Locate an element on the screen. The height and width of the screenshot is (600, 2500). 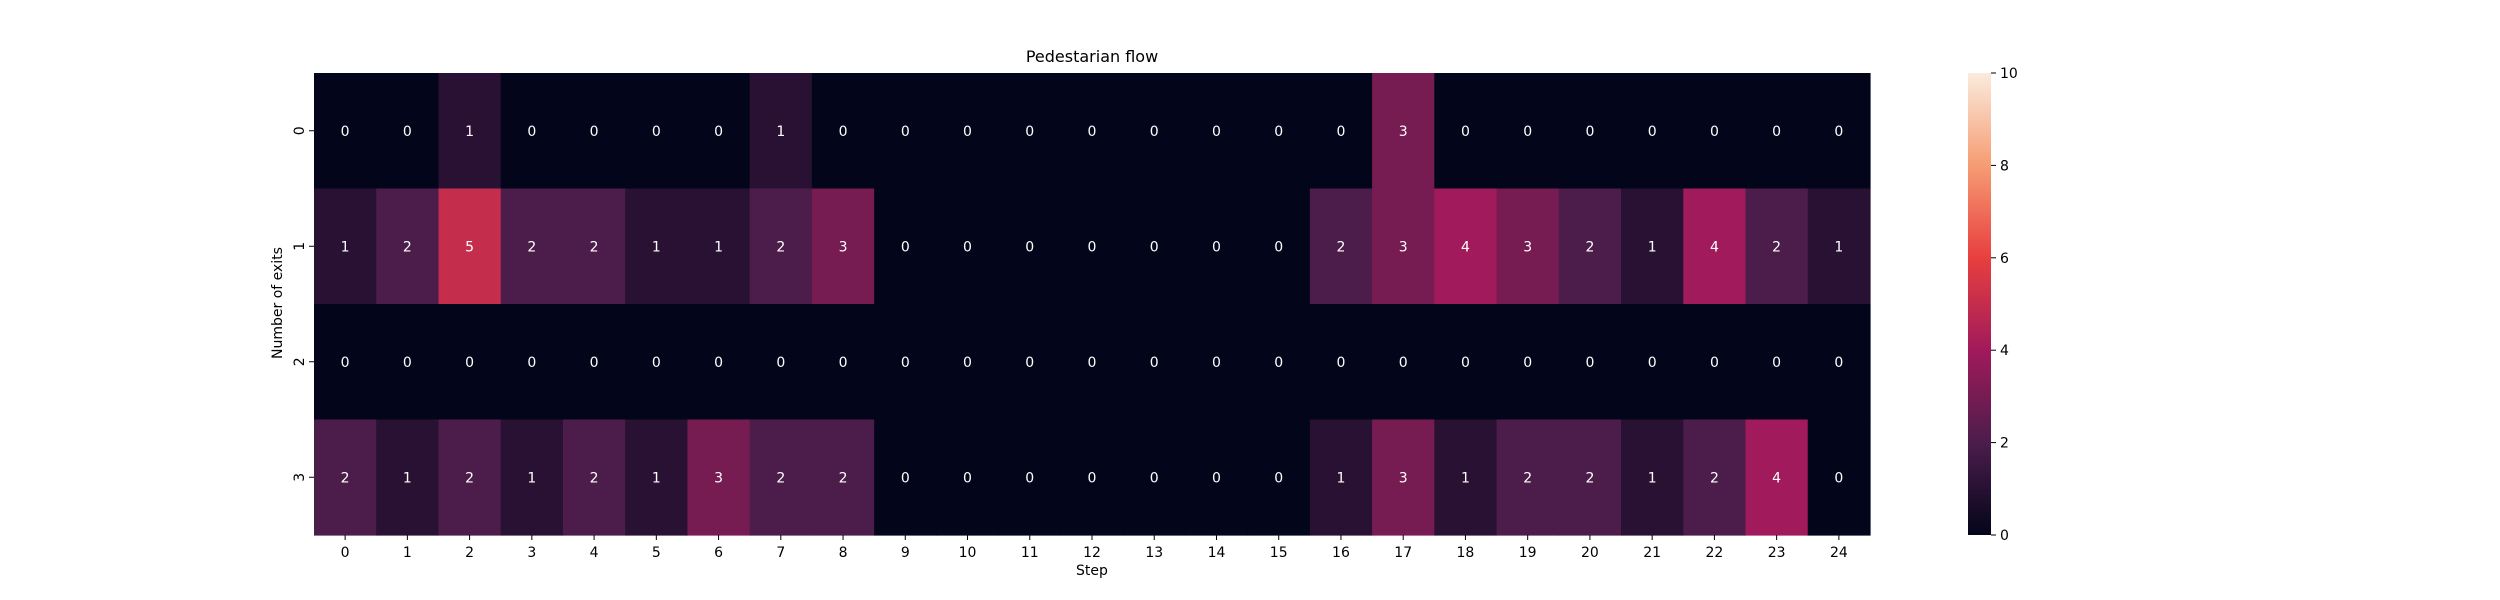
x-tick-label: 3 is located at coordinates (531, 553).